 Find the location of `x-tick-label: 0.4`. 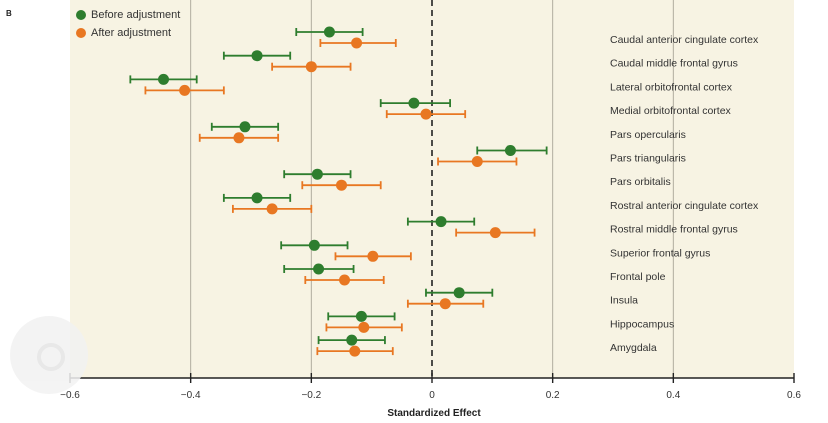

x-tick-label: 0.4 is located at coordinates (673, 395).